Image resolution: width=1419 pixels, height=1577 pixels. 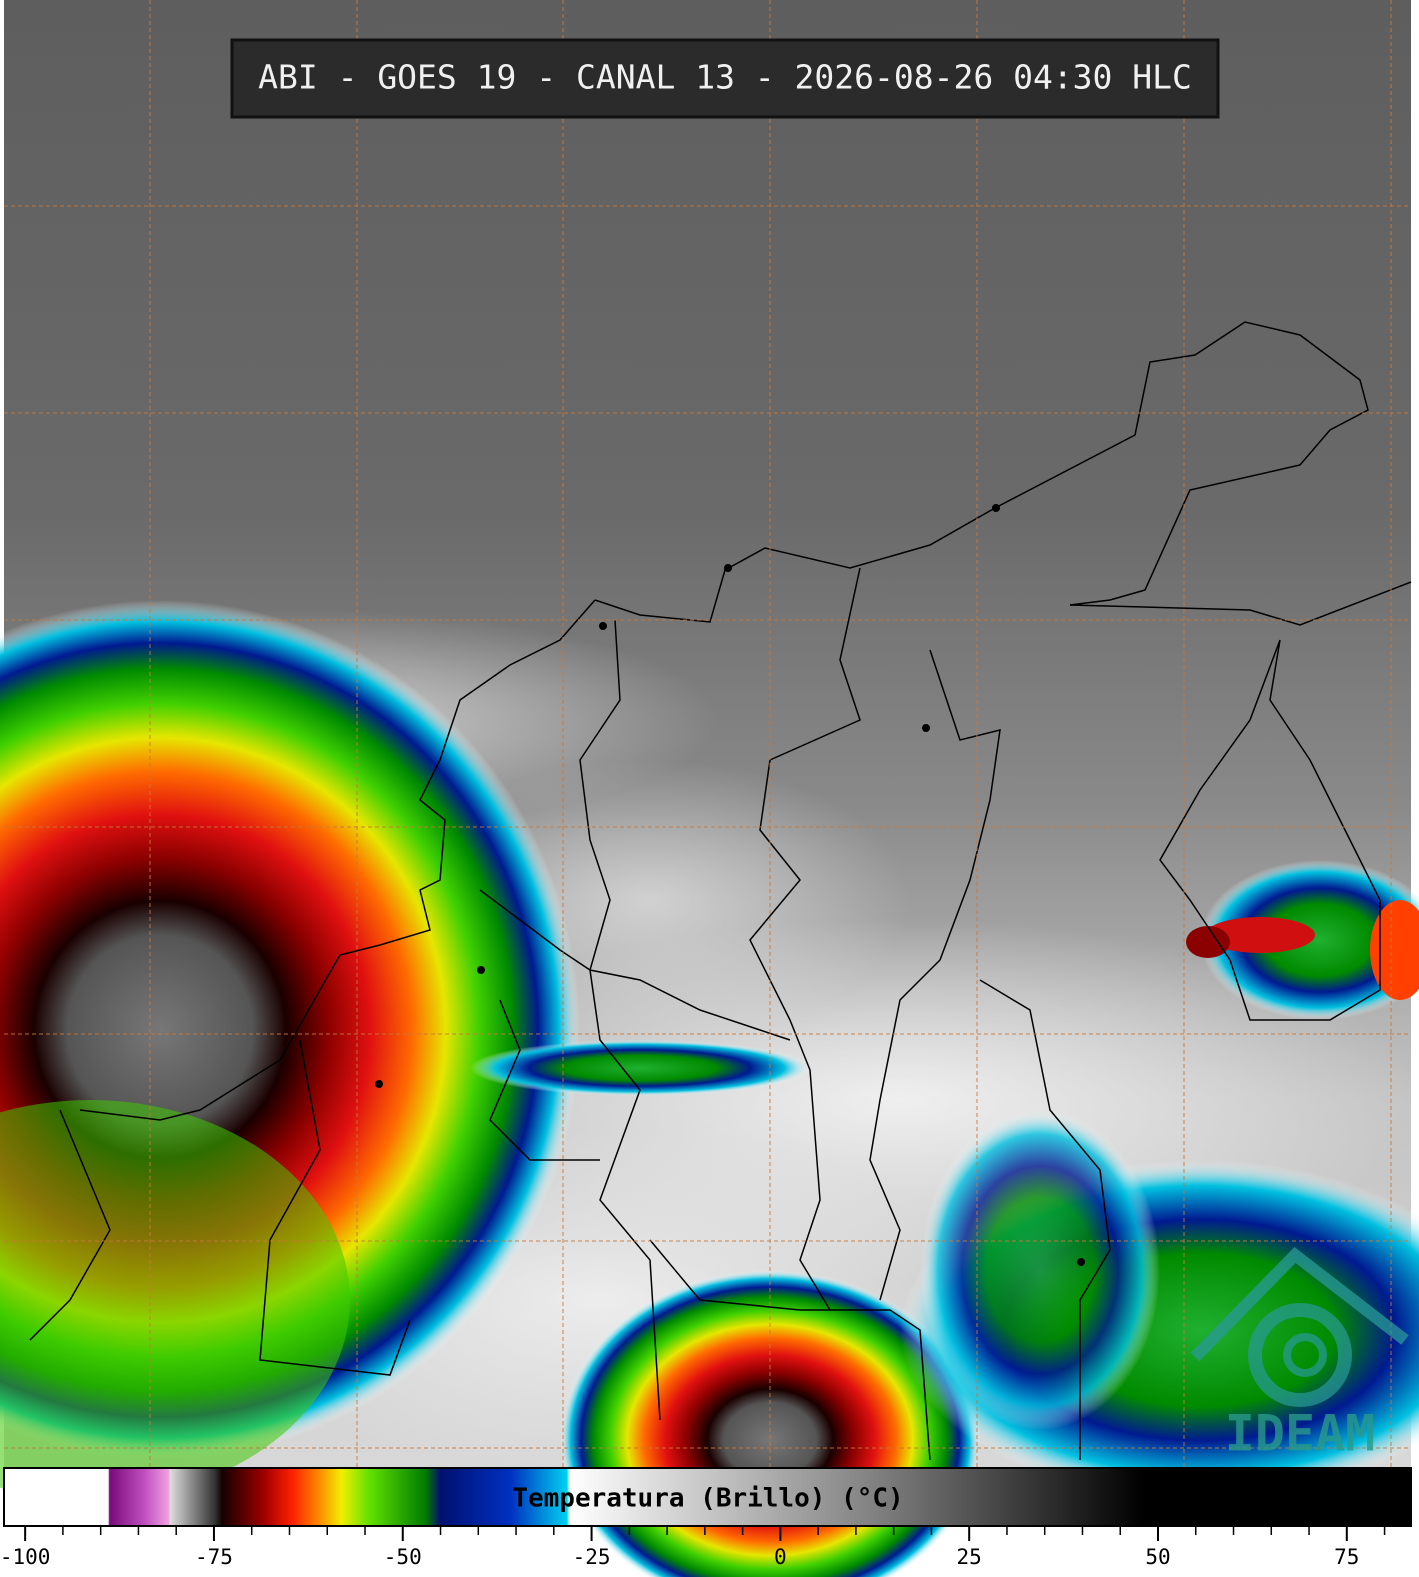 I want to click on tick-label: 0, so click(x=780, y=1557).